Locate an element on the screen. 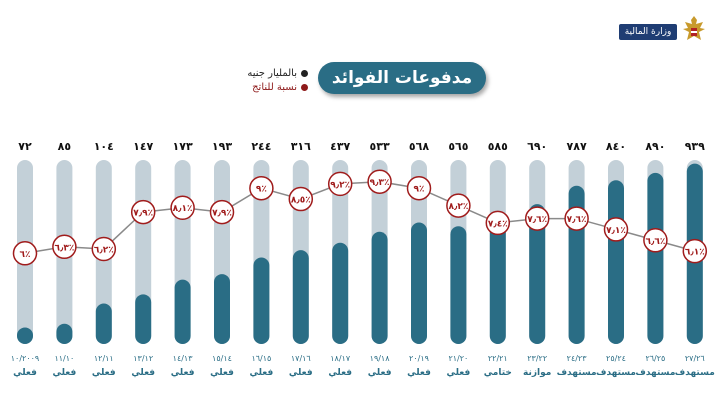 The height and width of the screenshot is (405, 720). legend-label: نسبة للناتج is located at coordinates (274, 87).